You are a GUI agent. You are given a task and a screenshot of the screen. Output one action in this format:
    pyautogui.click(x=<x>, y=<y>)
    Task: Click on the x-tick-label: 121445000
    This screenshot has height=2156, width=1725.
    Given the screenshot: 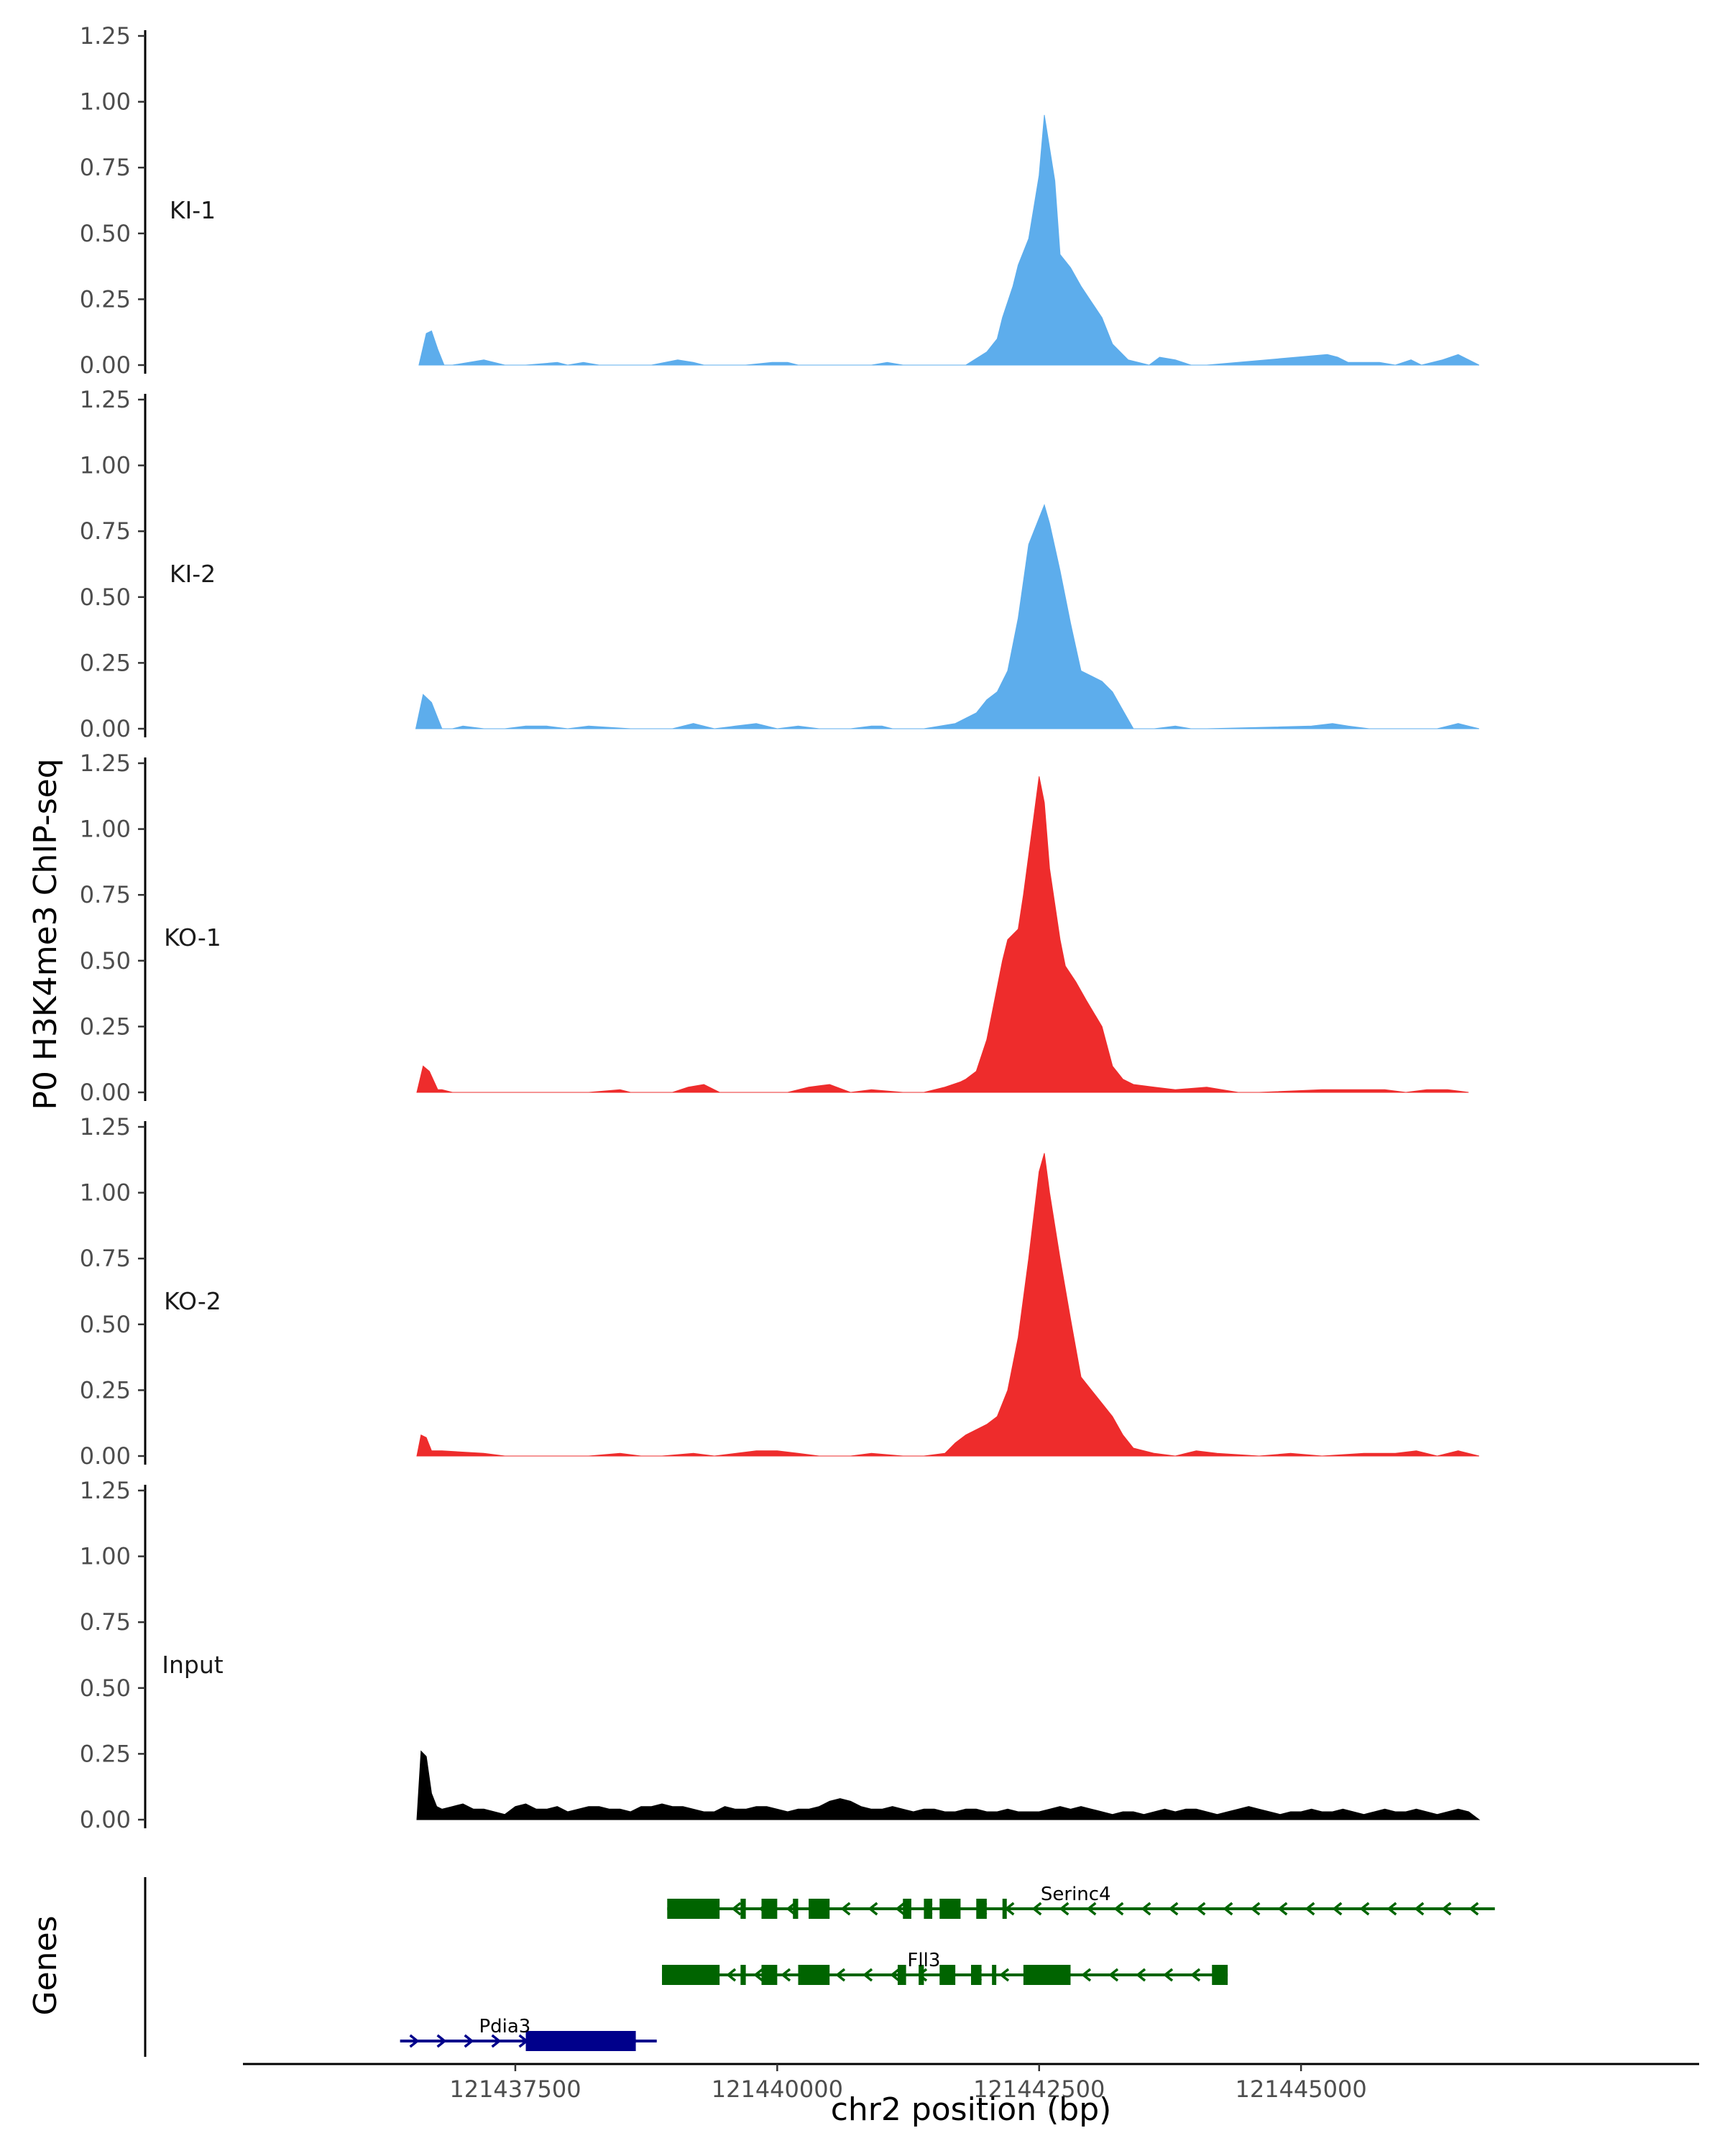 What is the action you would take?
    pyautogui.click(x=1301, y=2089)
    